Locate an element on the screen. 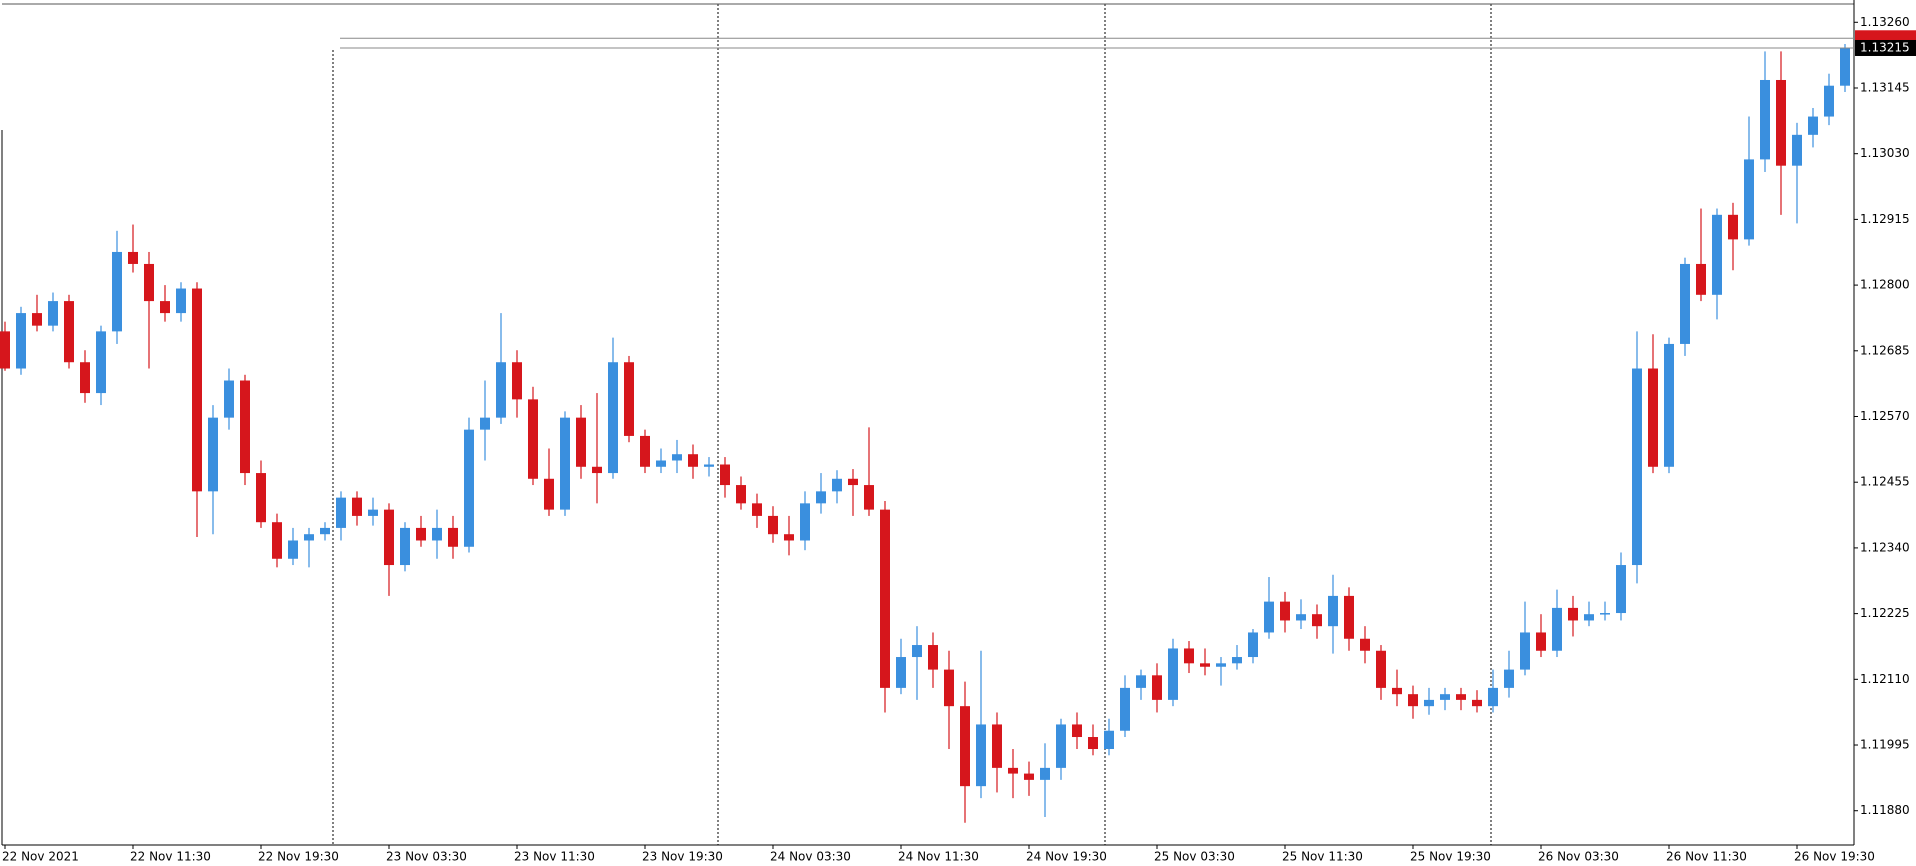 Image resolution: width=1916 pixels, height=866 pixels. x-tick-label: 24 Nov 03:30 is located at coordinates (810, 857).